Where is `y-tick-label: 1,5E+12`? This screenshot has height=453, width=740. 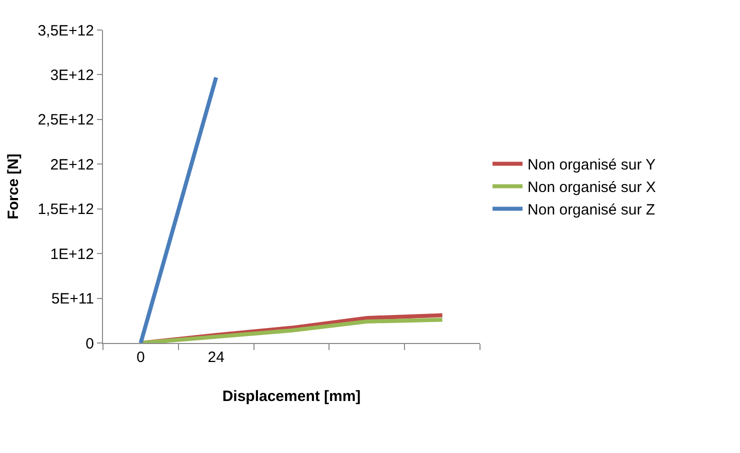
y-tick-label: 1,5E+12 is located at coordinates (66, 209).